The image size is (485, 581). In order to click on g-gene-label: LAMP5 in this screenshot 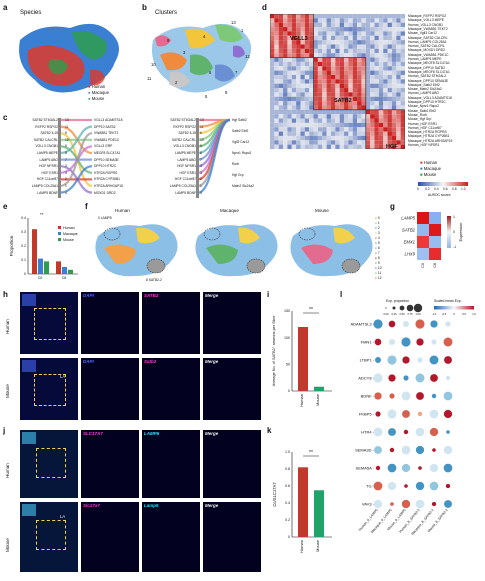, I will do `click(408, 218)`.